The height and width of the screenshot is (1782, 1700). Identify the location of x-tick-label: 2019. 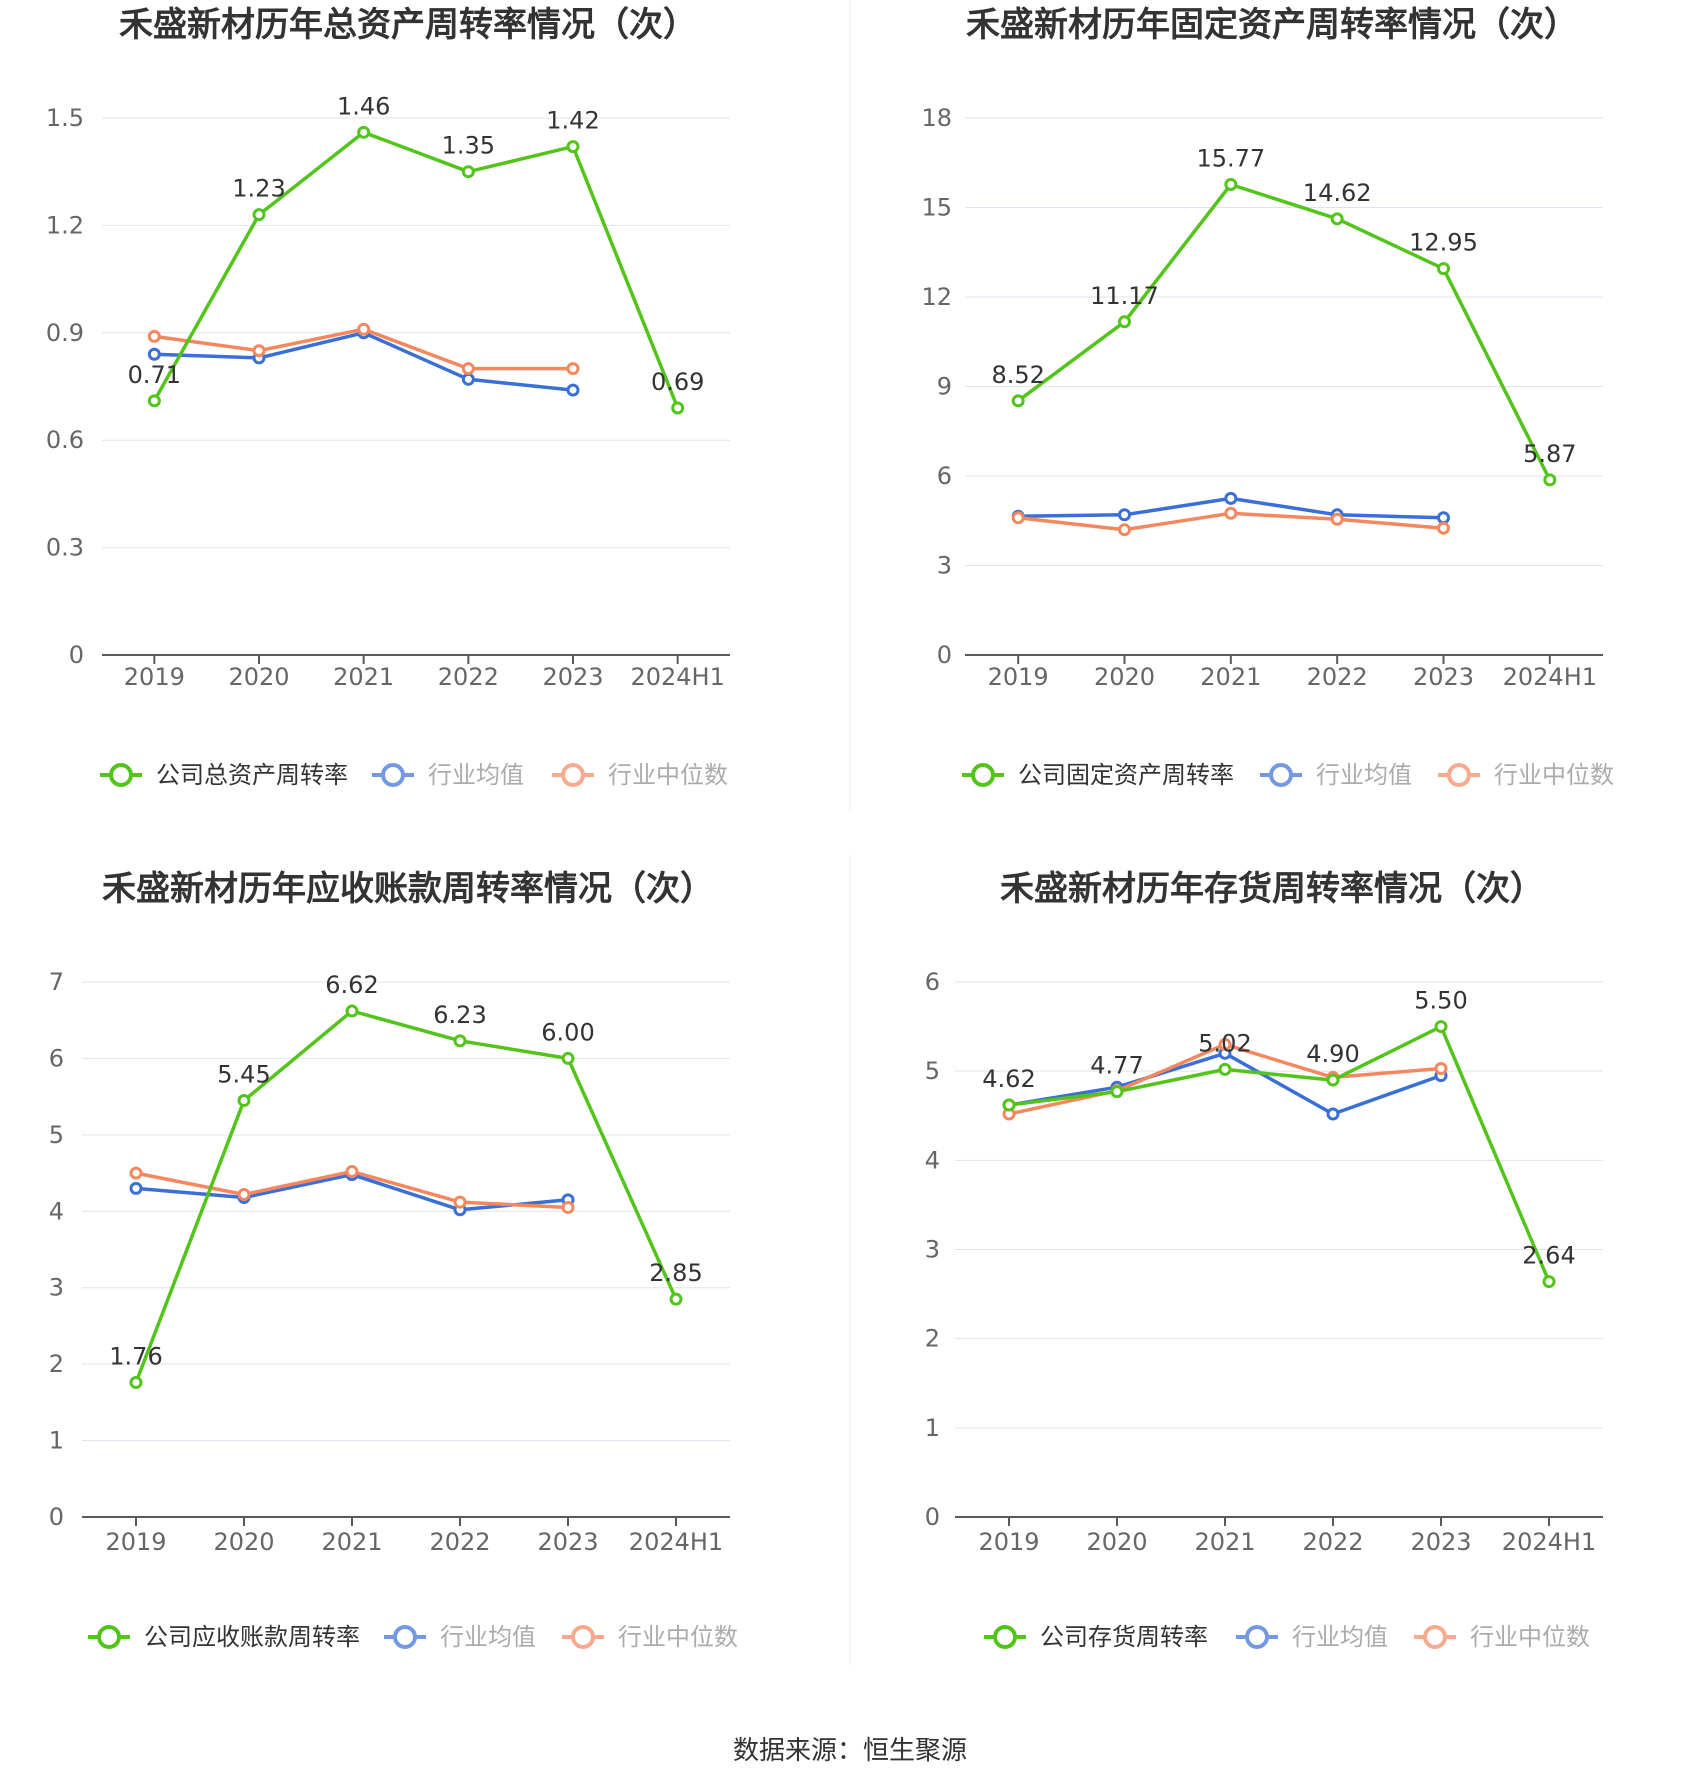
(135, 1542).